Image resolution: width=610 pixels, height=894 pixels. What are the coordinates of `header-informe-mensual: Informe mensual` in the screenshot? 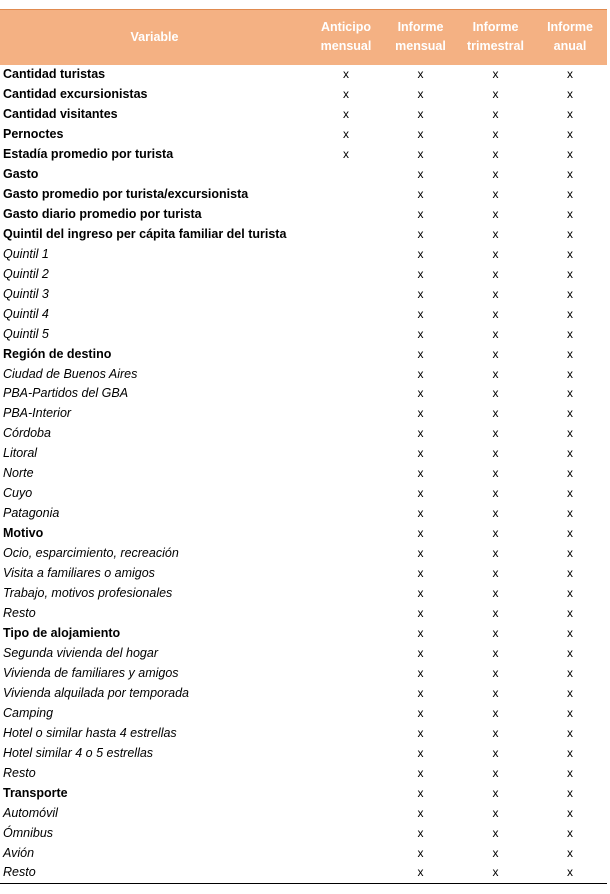 It's located at (420, 37).